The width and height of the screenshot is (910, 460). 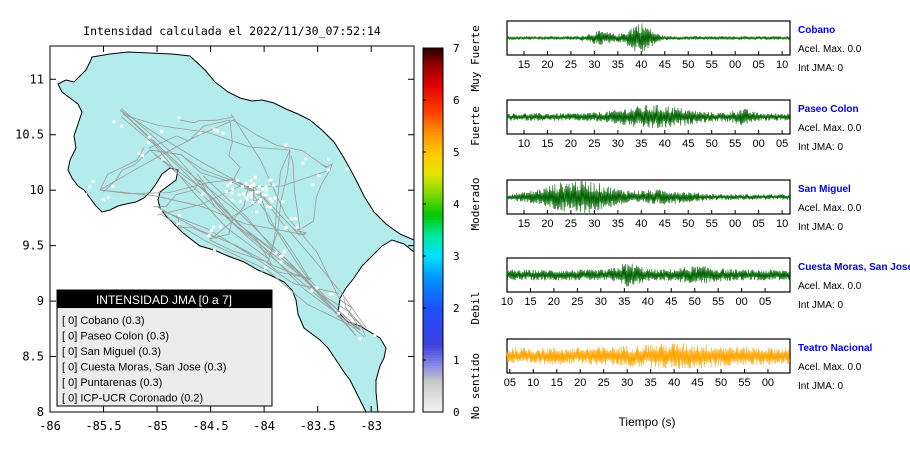 I want to click on colorbar-tick-label: 0, so click(x=456, y=412).